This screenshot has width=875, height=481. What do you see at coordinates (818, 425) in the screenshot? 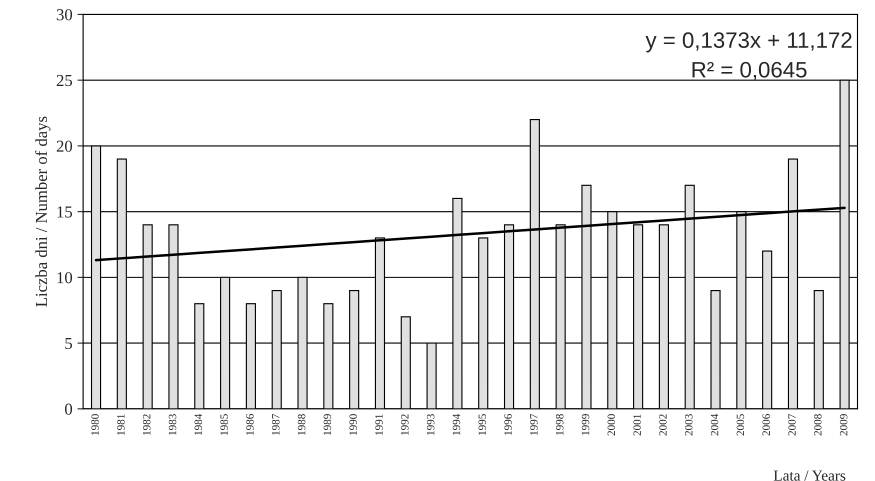
I see `x-tick-label: 2008` at bounding box center [818, 425].